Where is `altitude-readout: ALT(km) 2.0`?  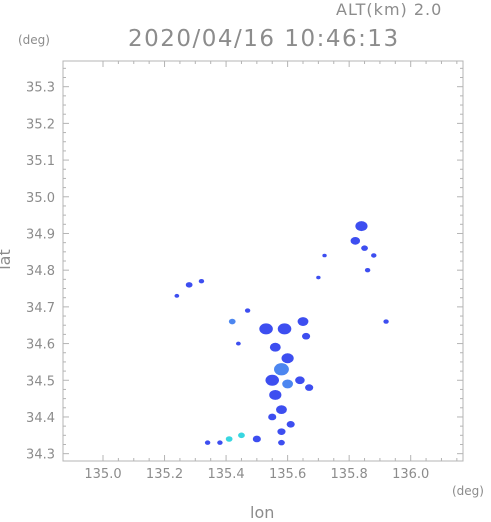 altitude-readout: ALT(km) 2.0 is located at coordinates (389, 9).